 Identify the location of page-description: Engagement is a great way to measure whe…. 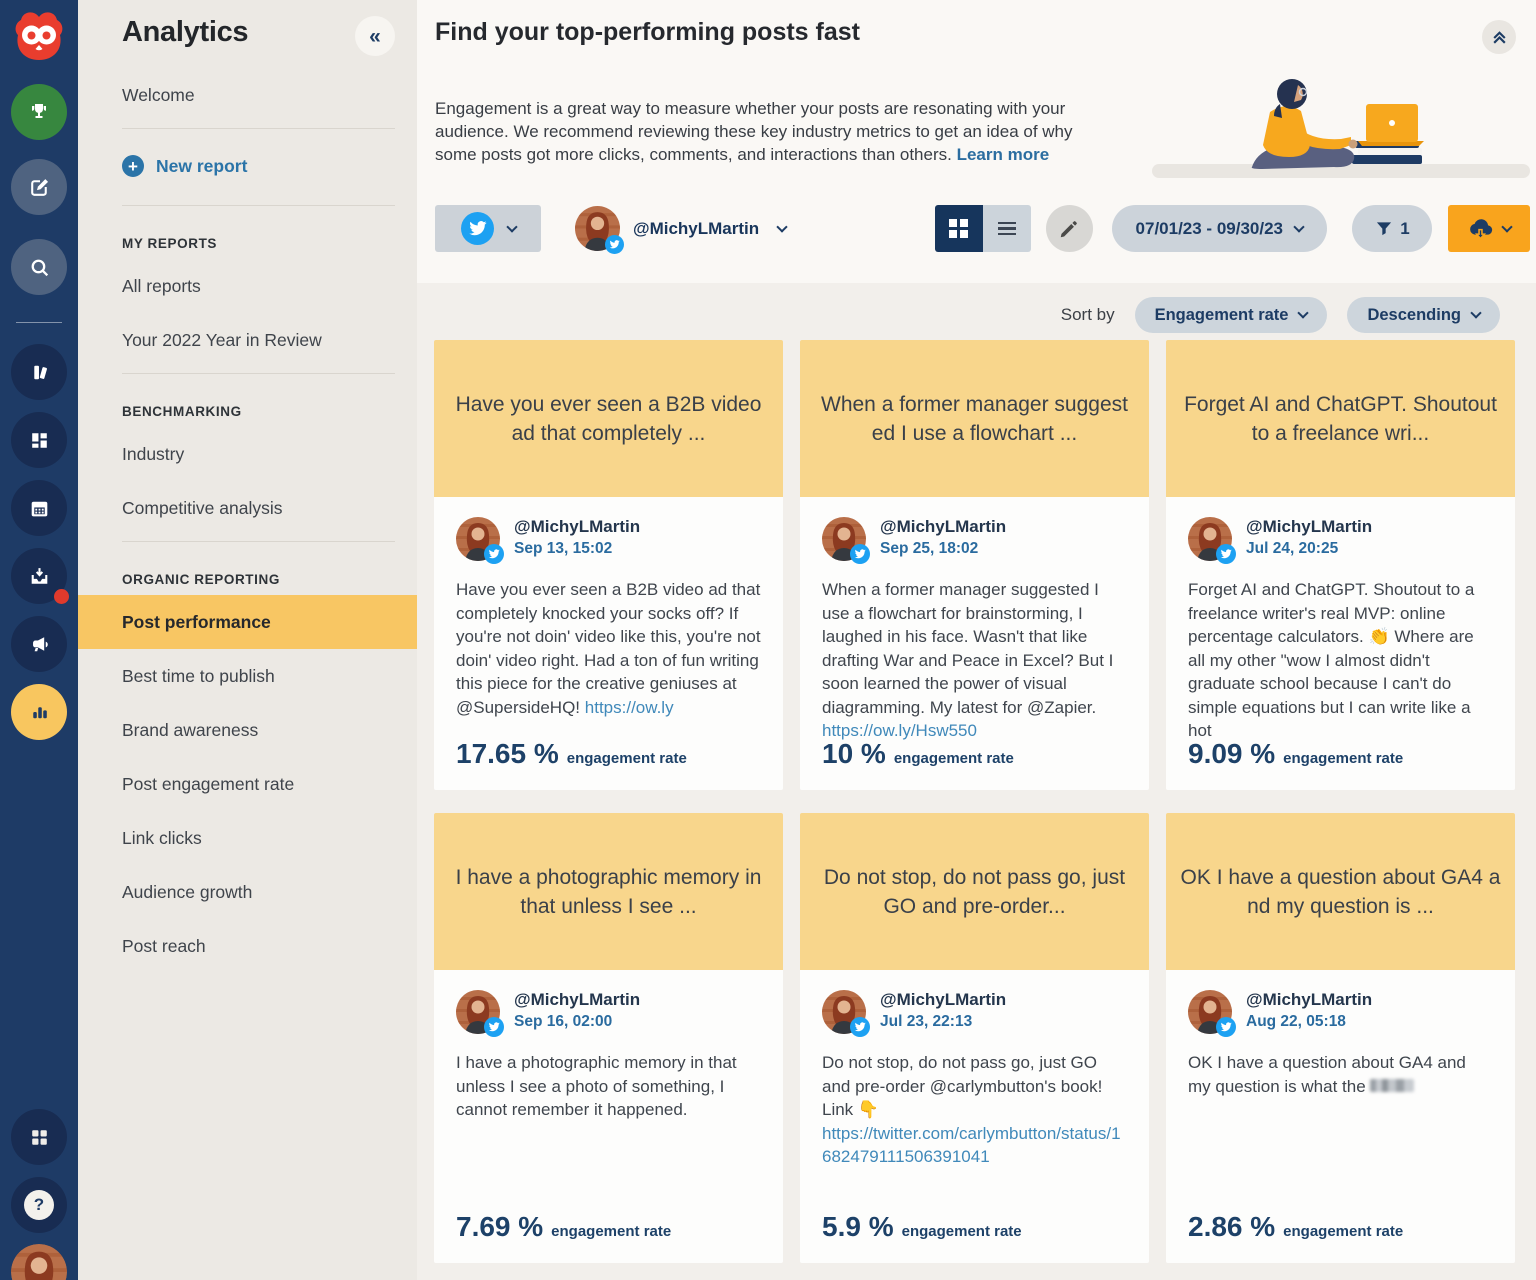
(754, 131).